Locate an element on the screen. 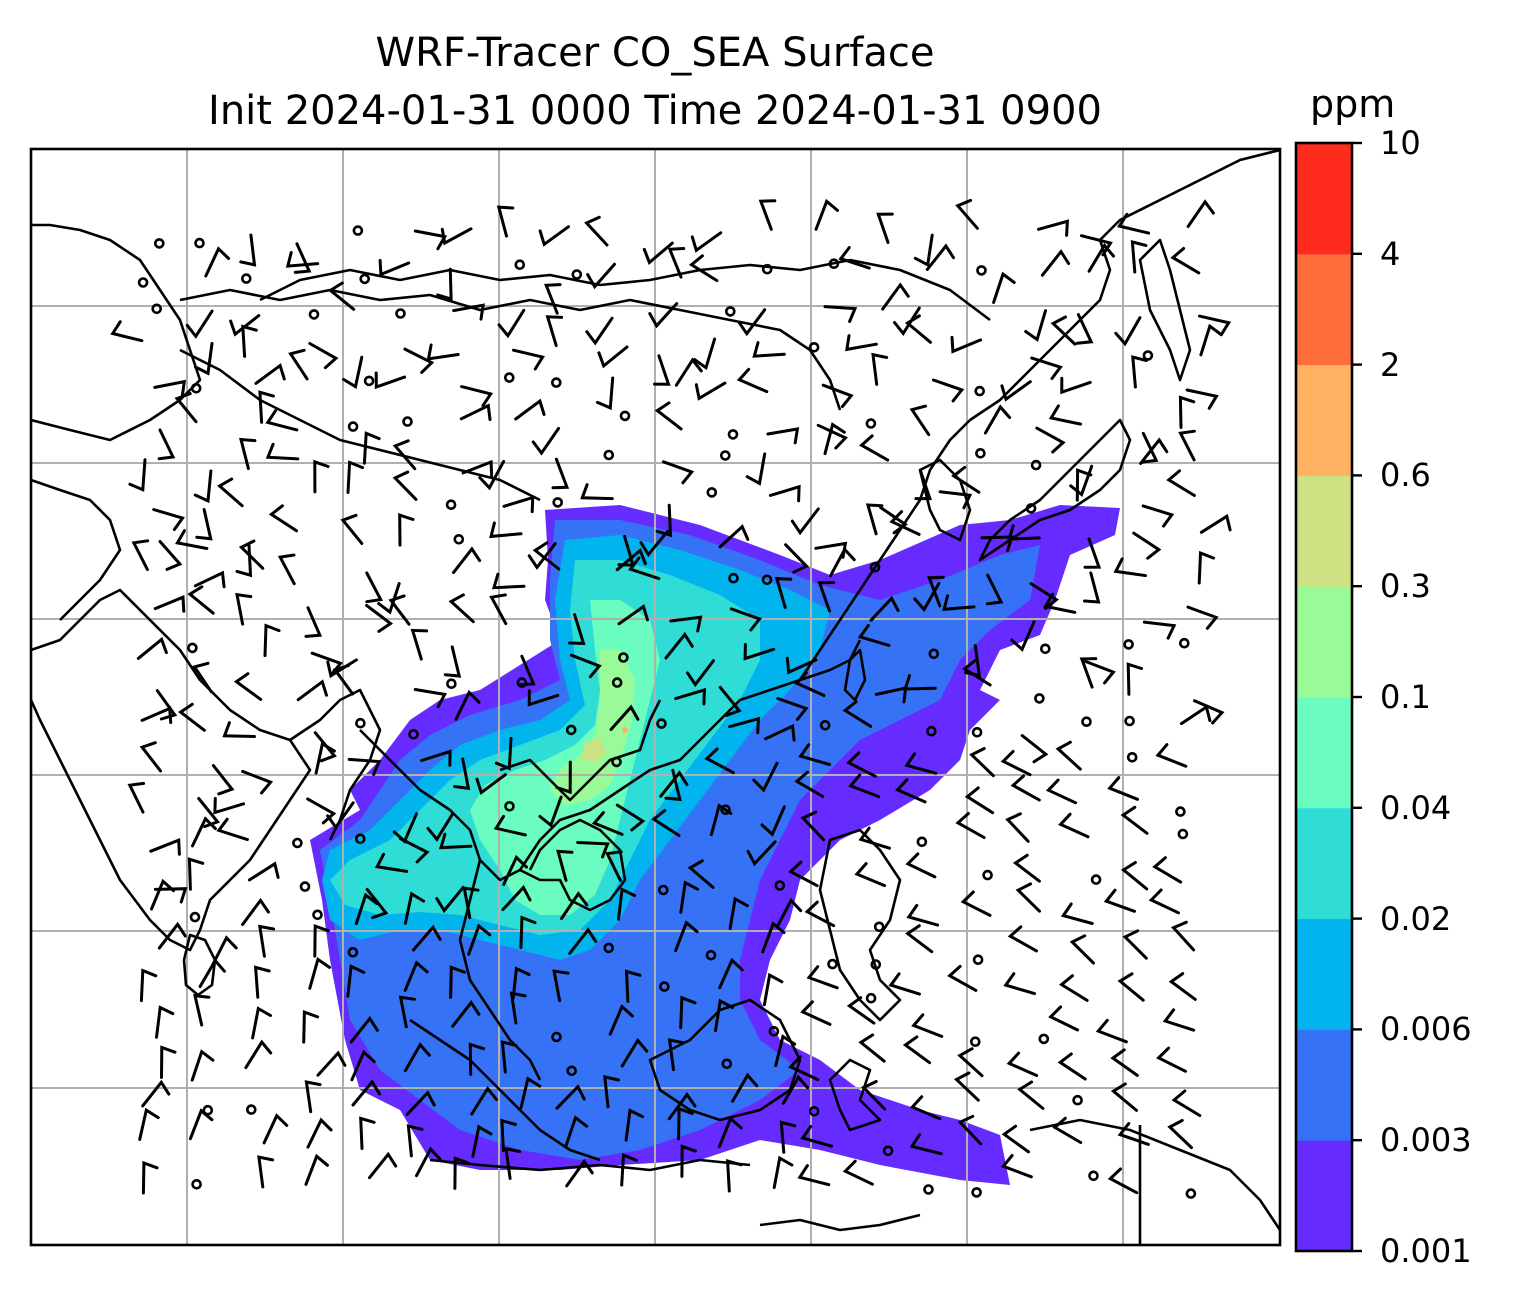 The height and width of the screenshot is (1306, 1528). border-laos is located at coordinates (580, 750).